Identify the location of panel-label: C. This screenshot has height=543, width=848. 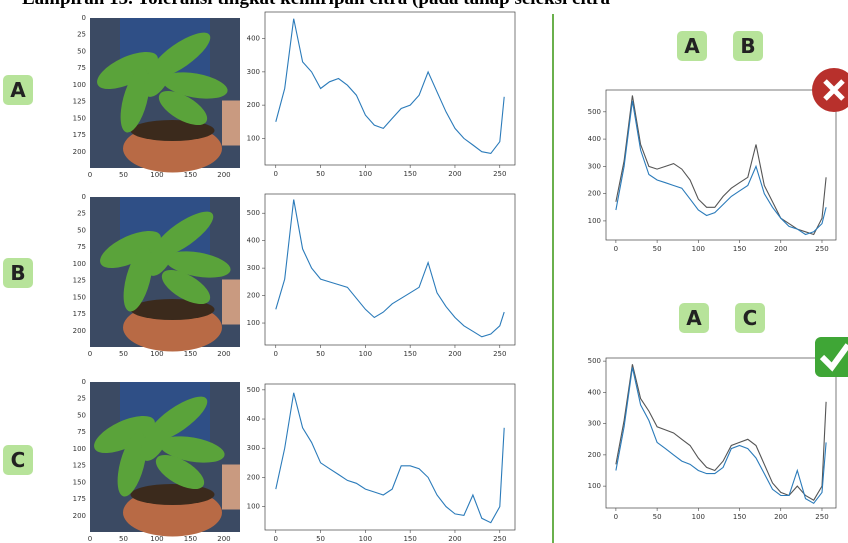
(18, 460).